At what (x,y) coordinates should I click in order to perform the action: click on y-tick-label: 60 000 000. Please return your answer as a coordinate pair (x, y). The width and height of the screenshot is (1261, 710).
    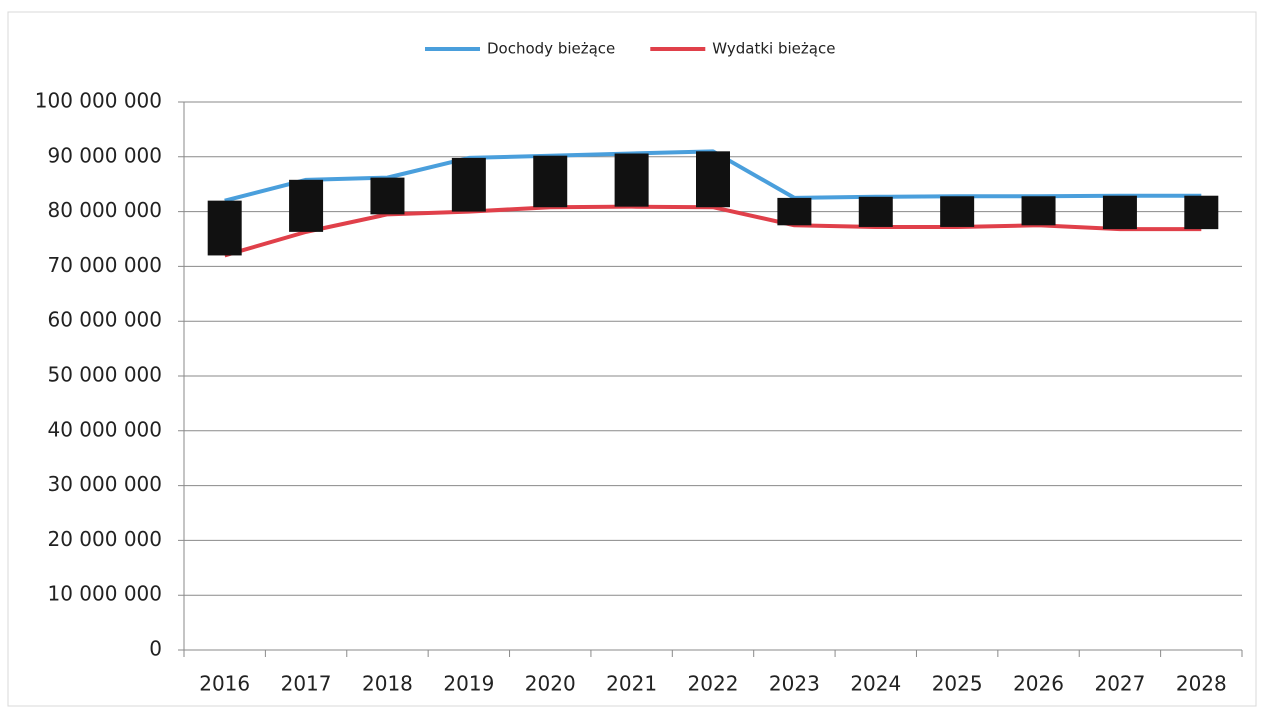
    Looking at the image, I should click on (104, 320).